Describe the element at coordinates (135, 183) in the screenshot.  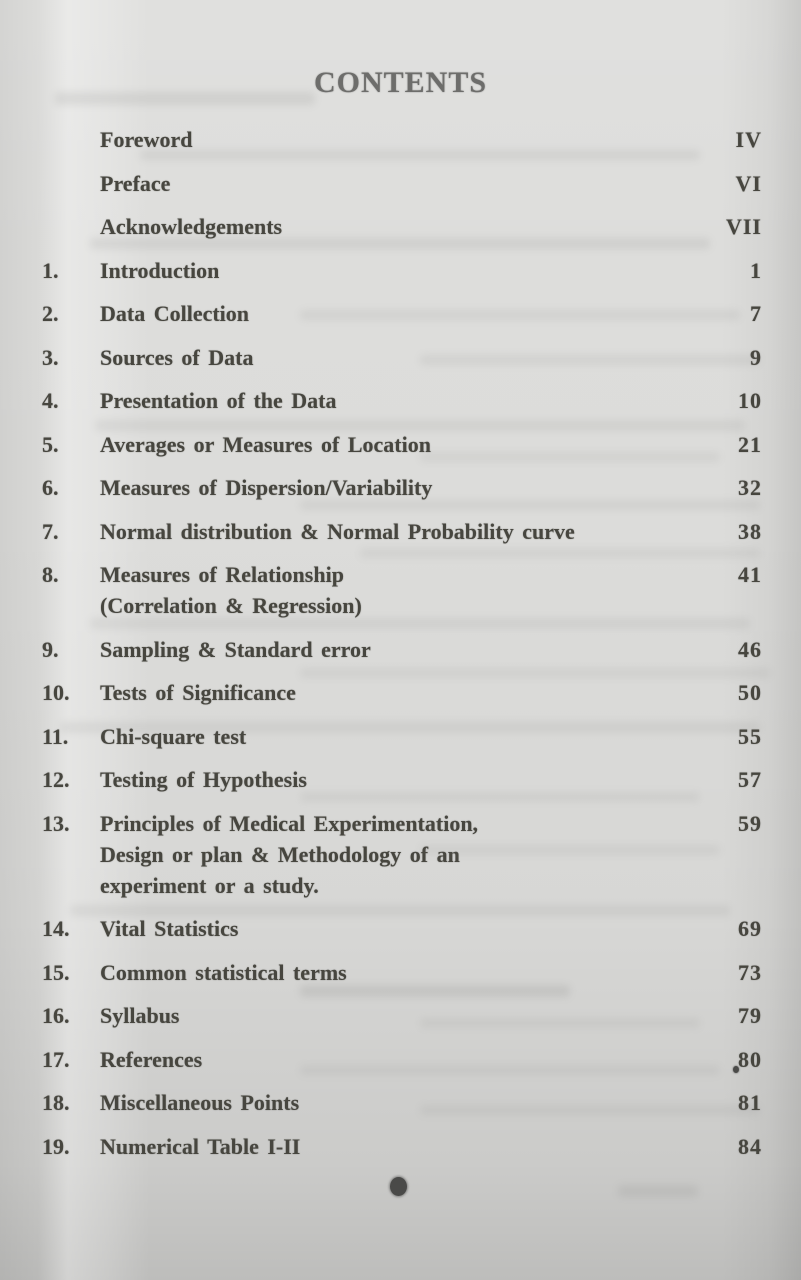
I see `toc-entry-title-line: Preface` at that location.